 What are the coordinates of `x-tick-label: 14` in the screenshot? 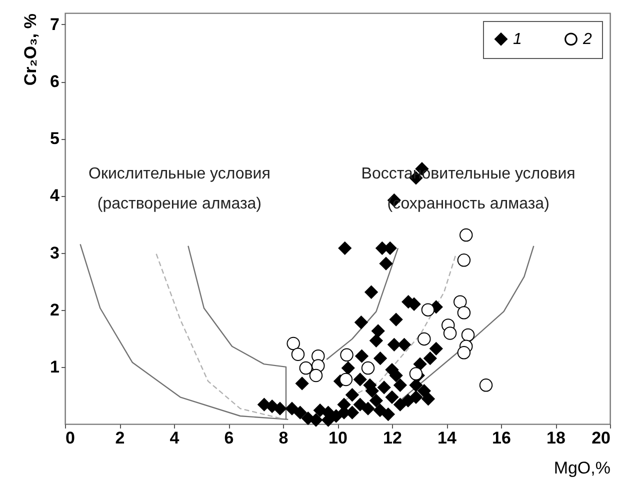 It's located at (447, 438).